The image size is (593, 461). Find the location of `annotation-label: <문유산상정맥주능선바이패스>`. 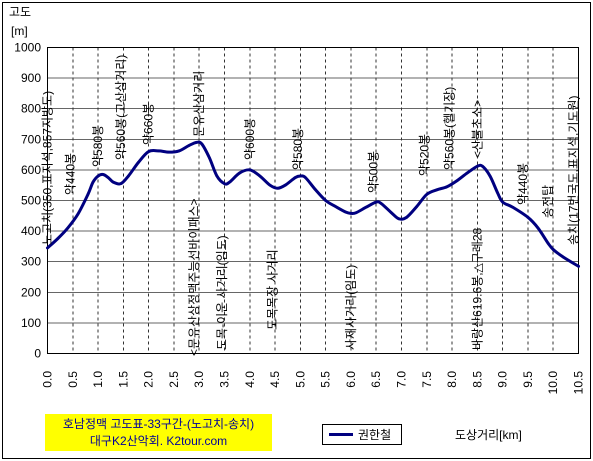

annotation-label: <문유산상정맥주능선바이패스> is located at coordinates (194, 277).